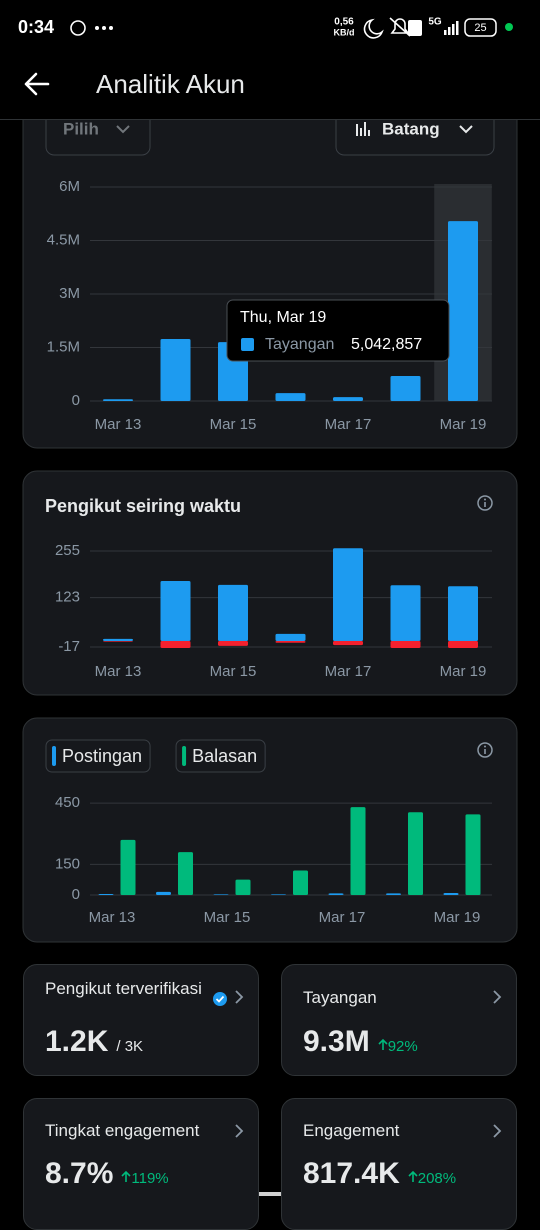 This screenshot has height=1230, width=540. Describe the element at coordinates (379, 1174) in the screenshot. I see `card-value-row: 817.4K 208%` at that location.